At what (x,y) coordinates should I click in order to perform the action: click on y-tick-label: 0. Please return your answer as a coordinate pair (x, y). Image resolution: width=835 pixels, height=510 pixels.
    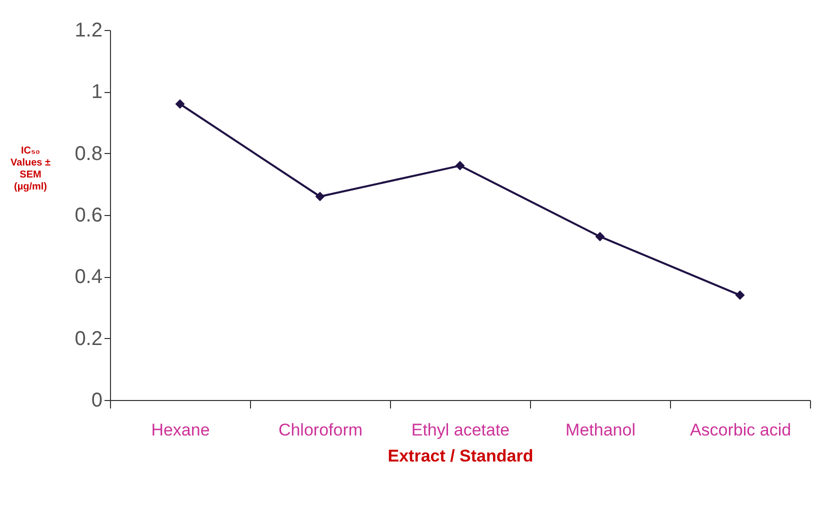
    Looking at the image, I should click on (96, 401).